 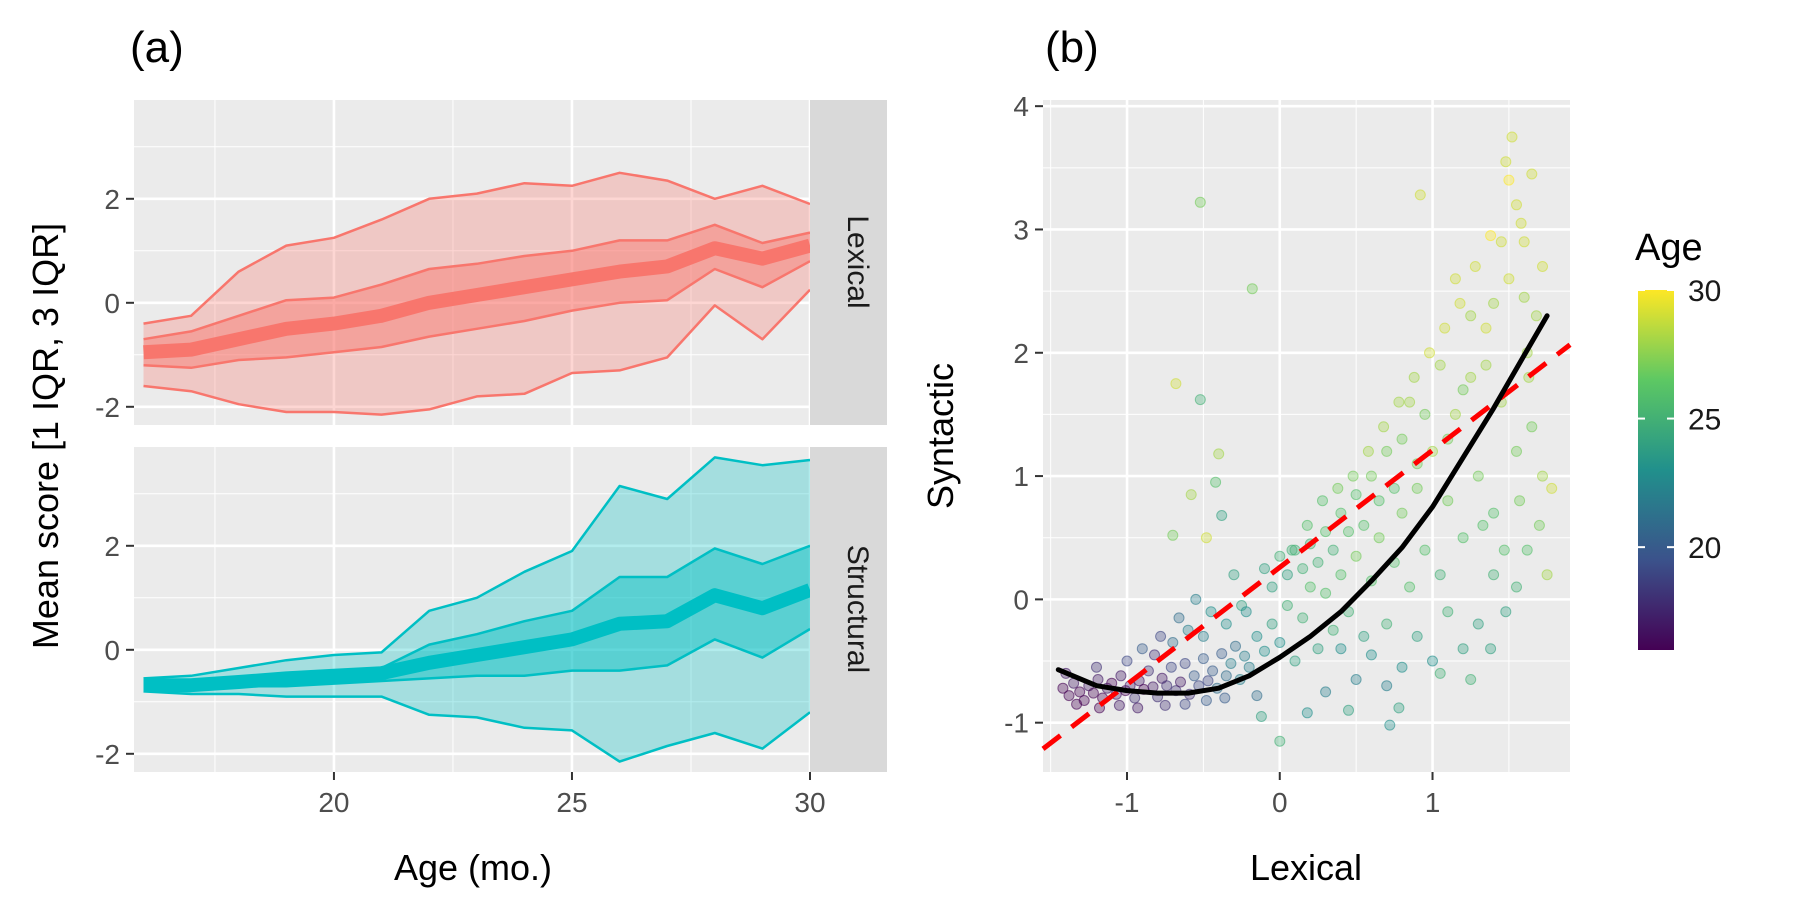 I want to click on x-tick-label: 20, so click(x=333, y=802).